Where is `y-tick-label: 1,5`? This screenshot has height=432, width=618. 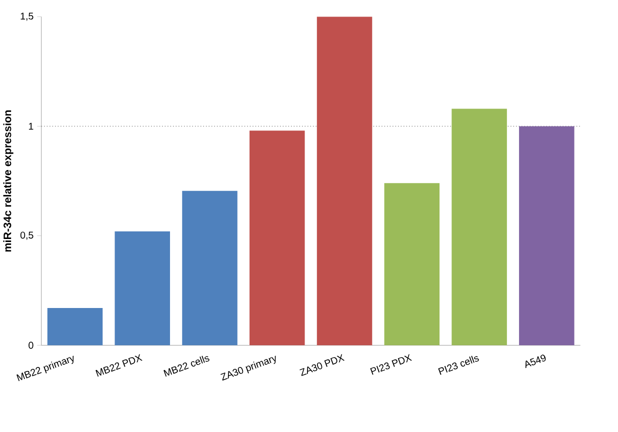 y-tick-label: 1,5 is located at coordinates (27, 16).